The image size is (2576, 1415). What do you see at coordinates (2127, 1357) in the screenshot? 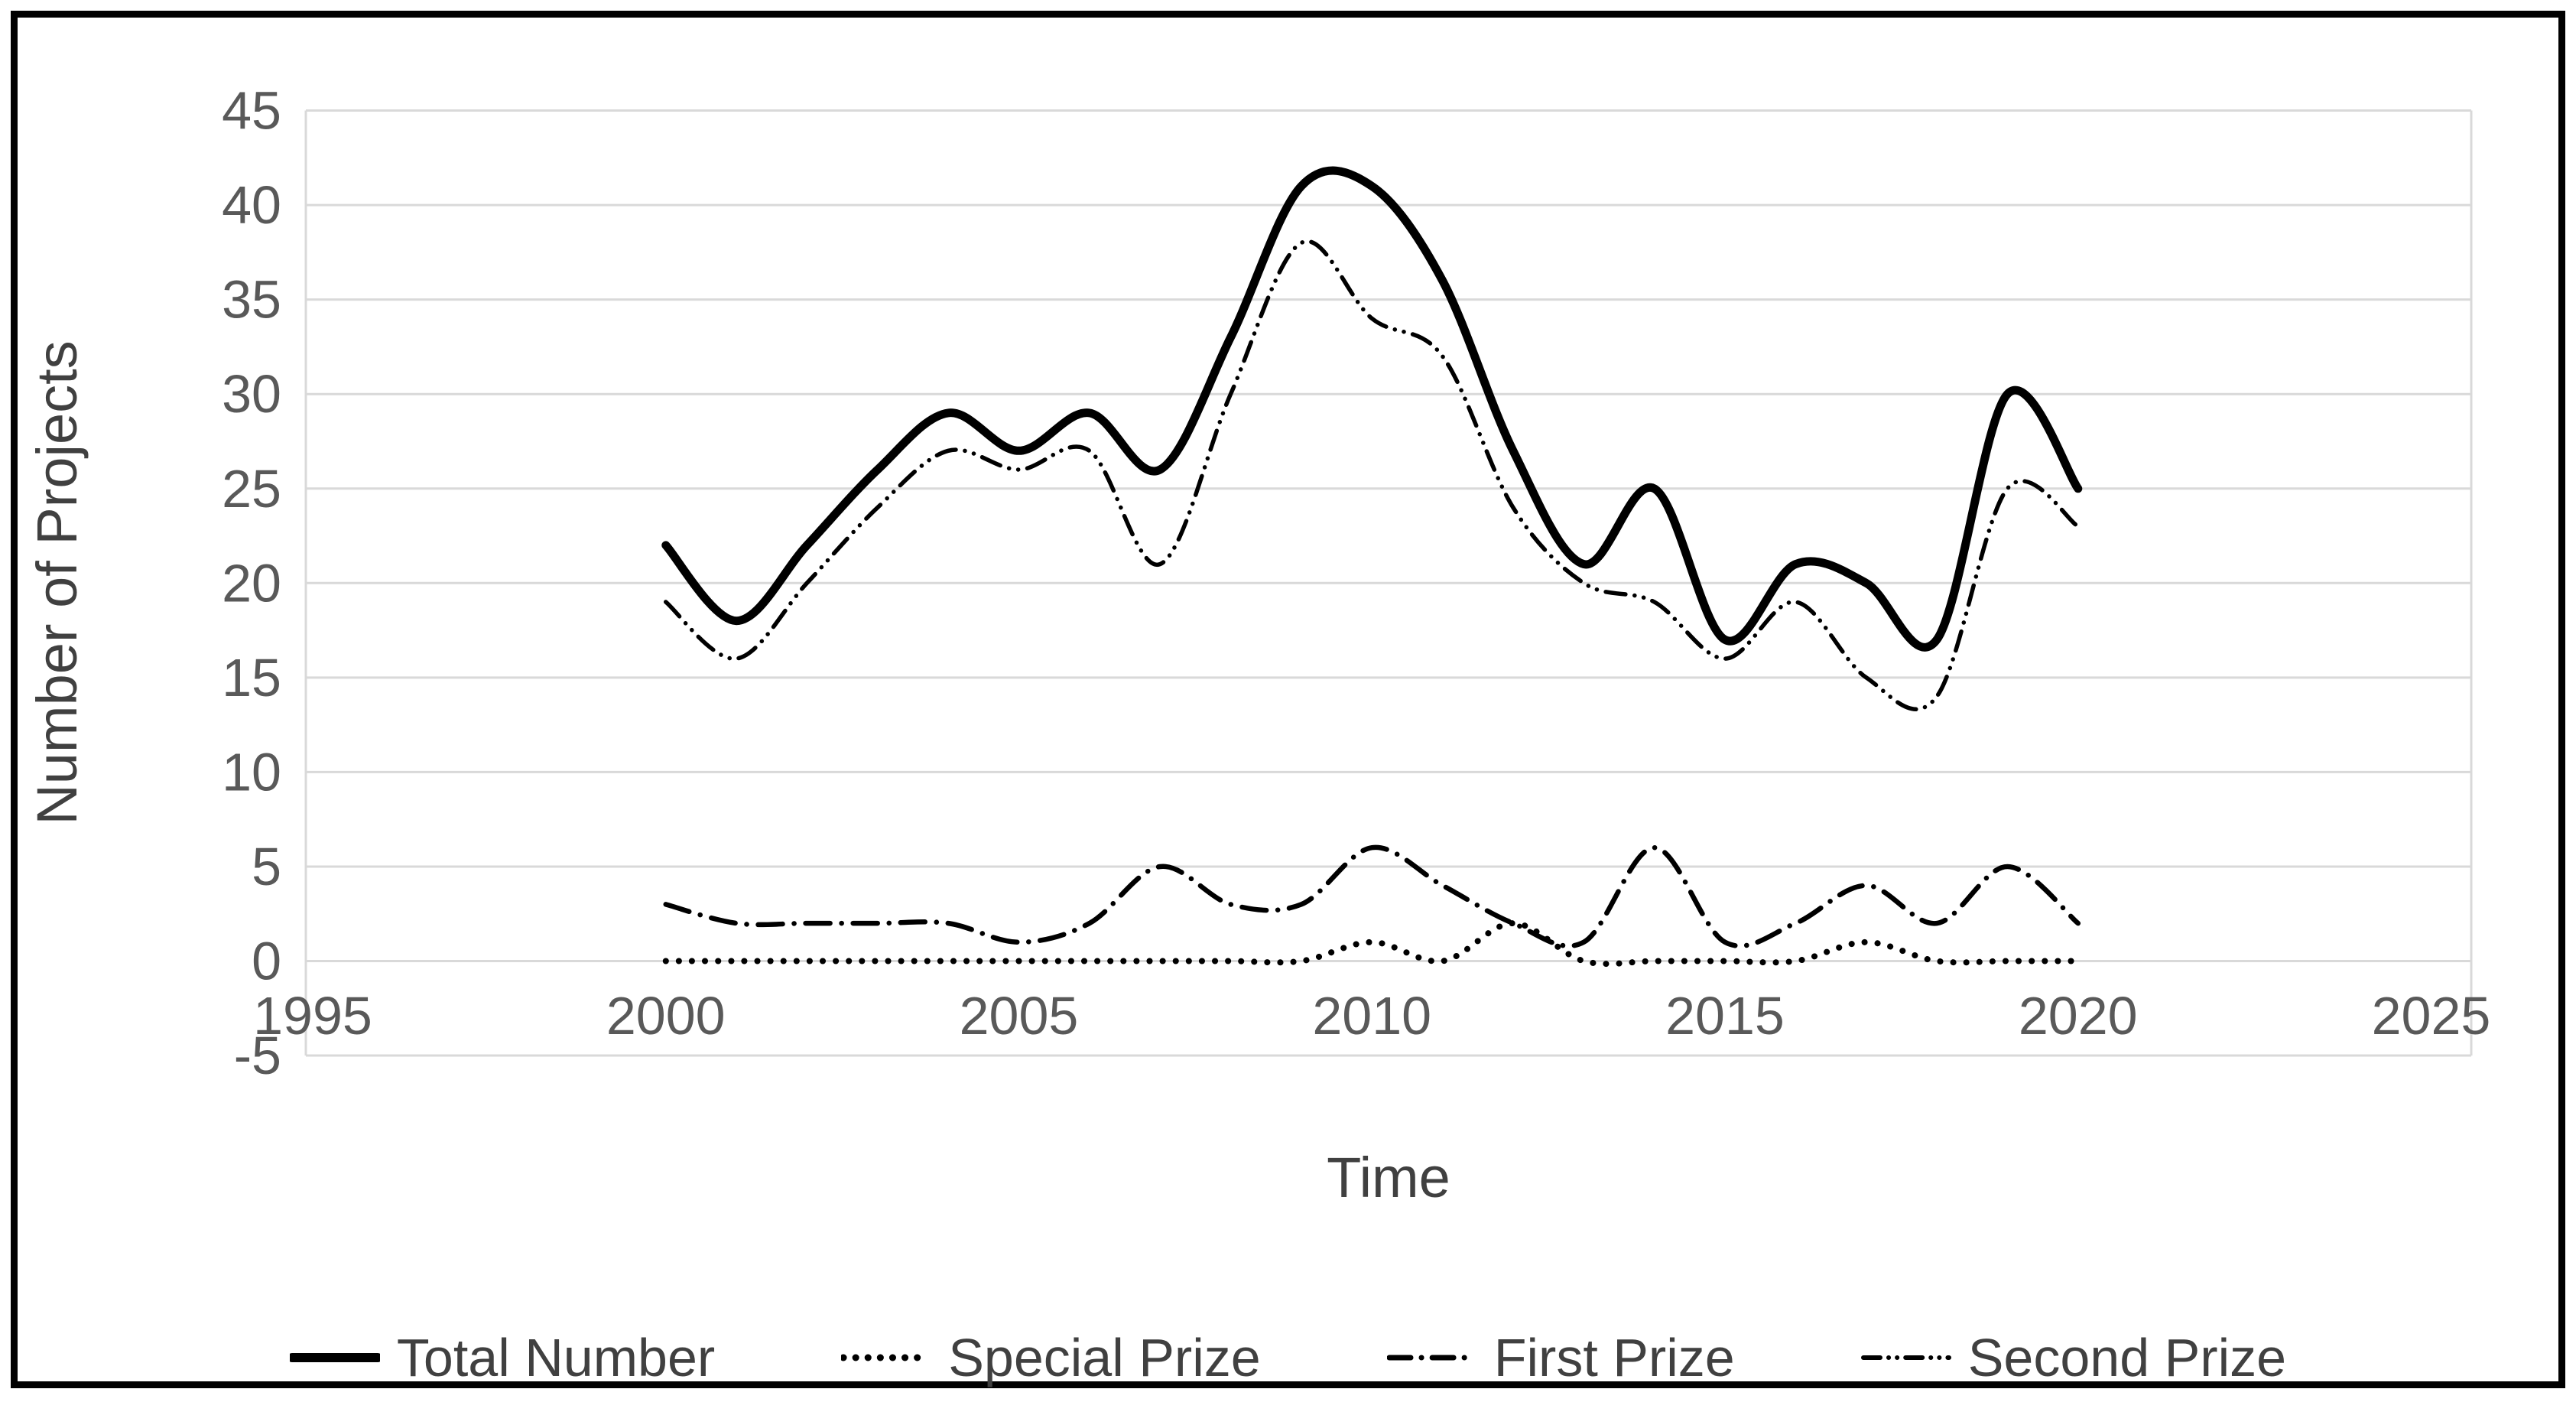
I see `legend-label: Second Prize` at bounding box center [2127, 1357].